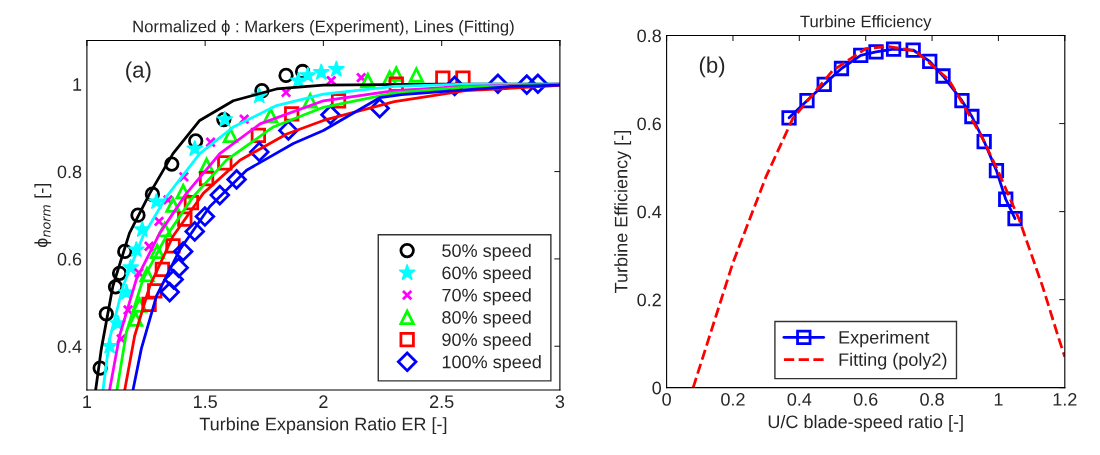 The image size is (1100, 455). I want to click on legend-label: 90% speed, so click(486, 341).